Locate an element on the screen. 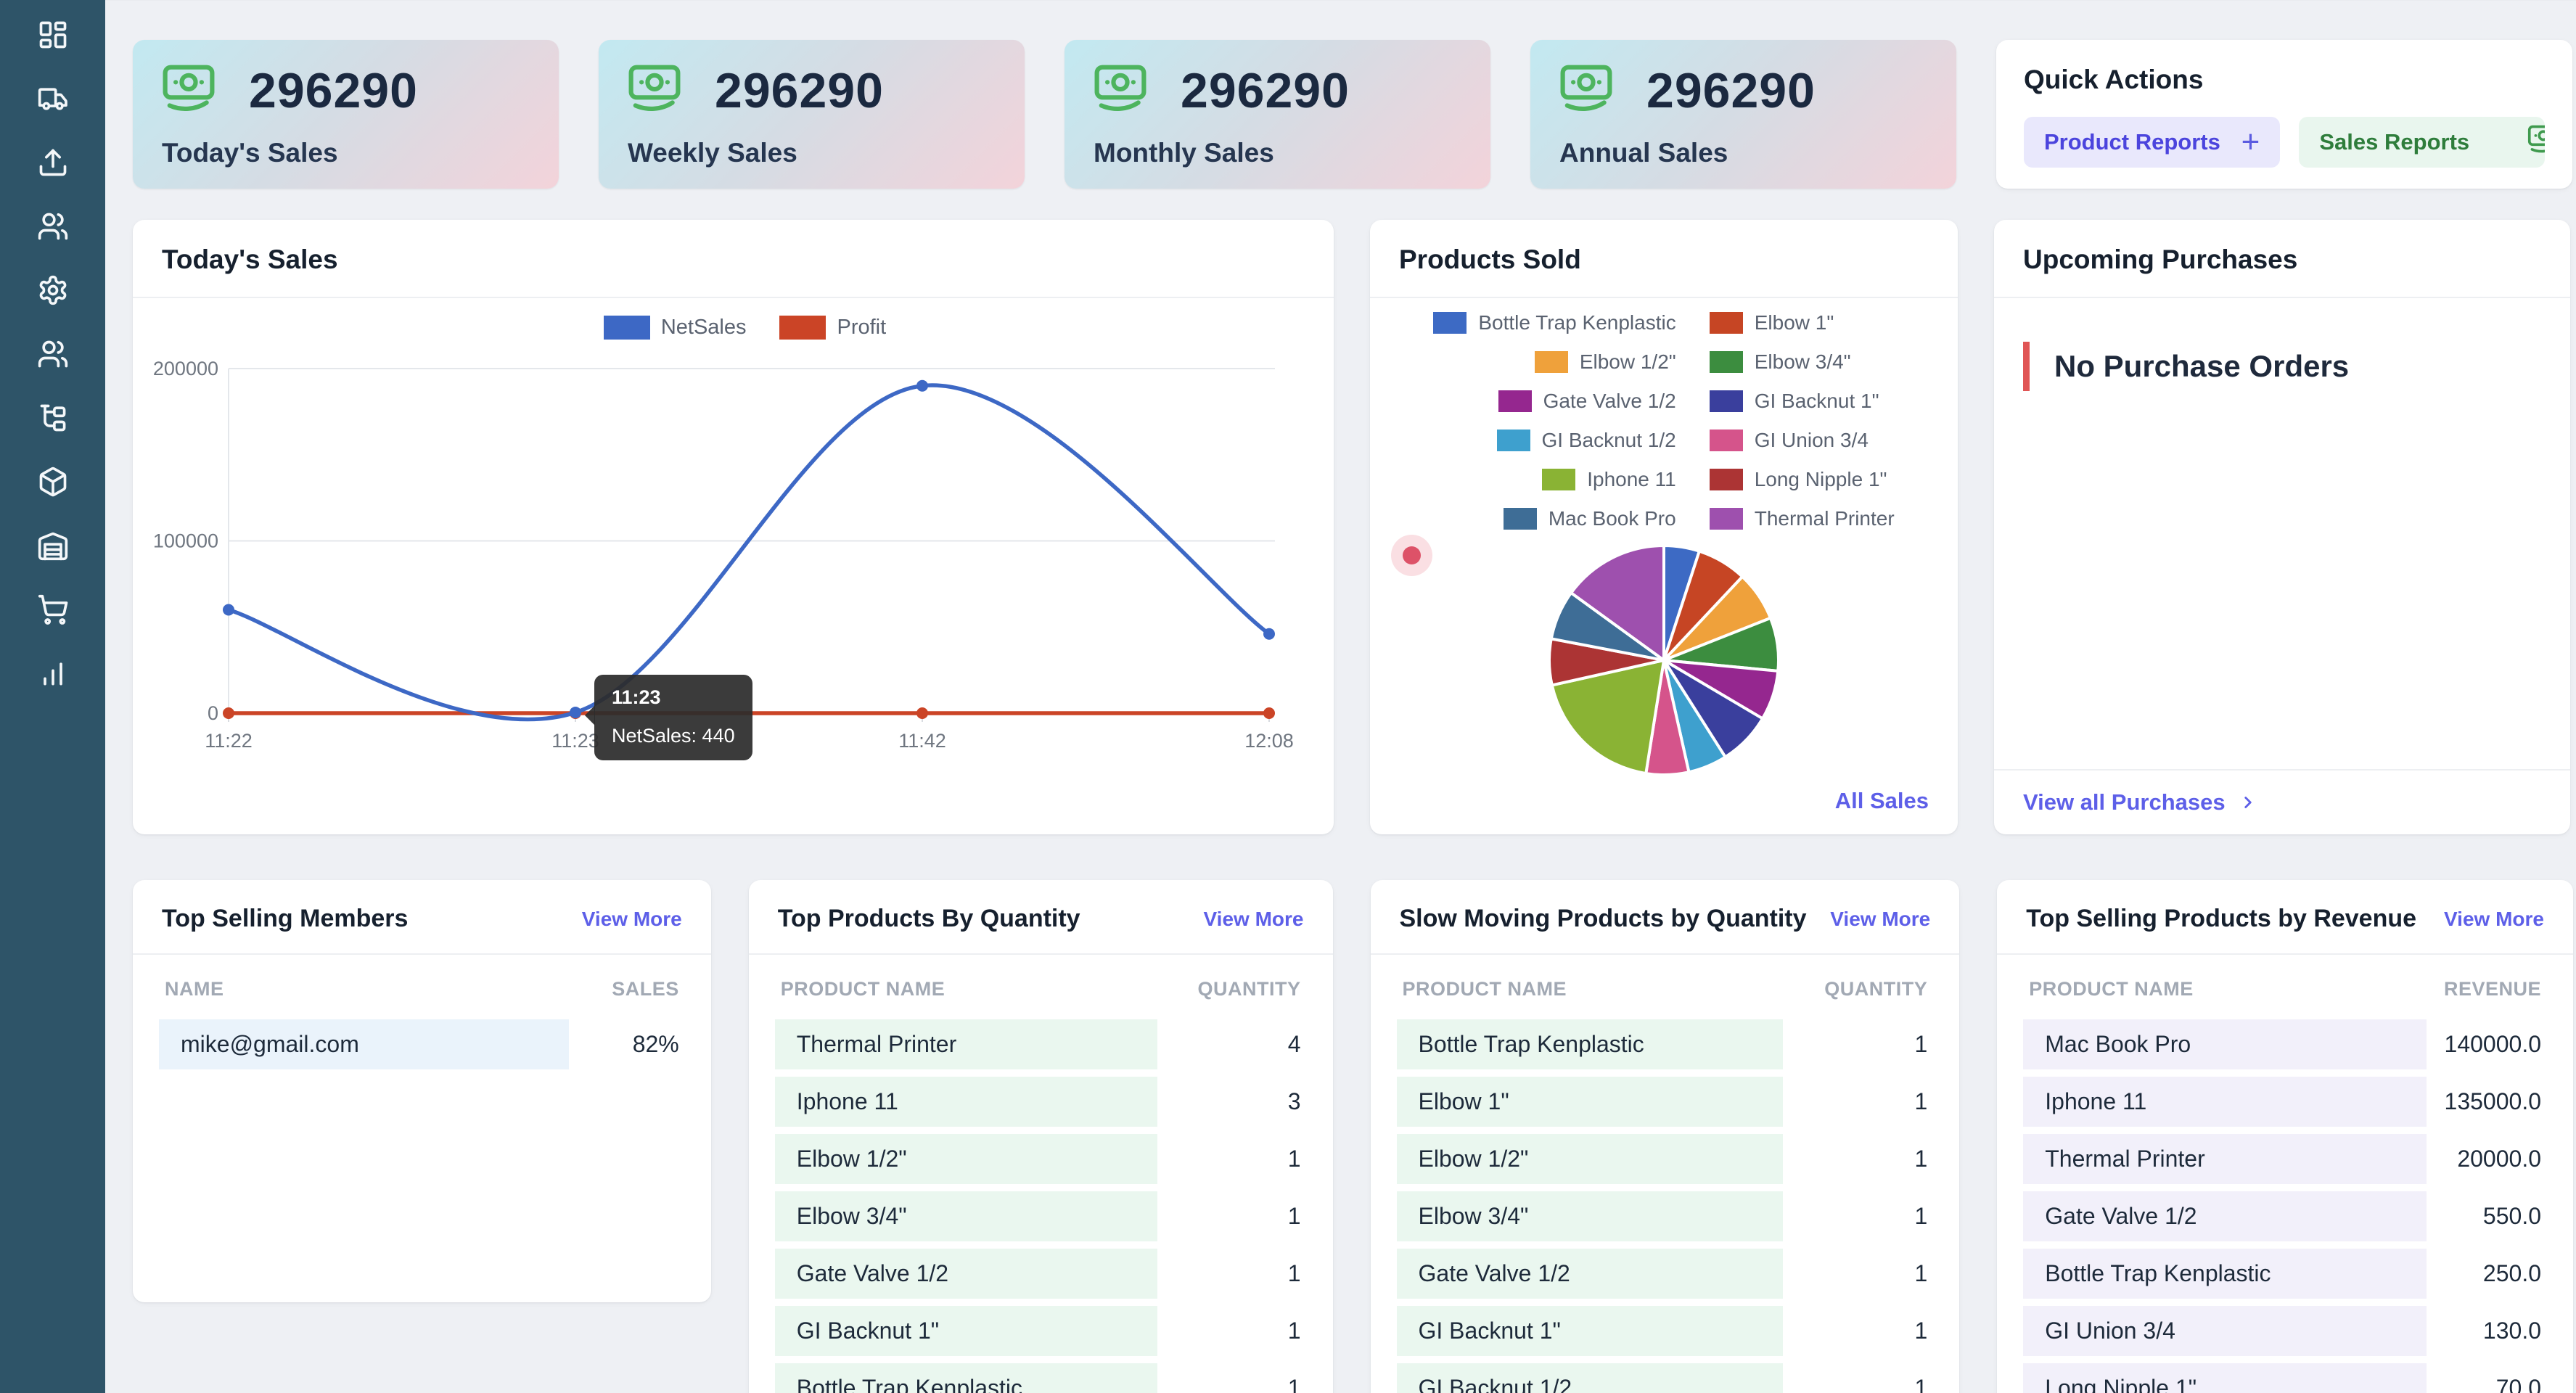 This screenshot has width=2576, height=1393. stat-label: Monthly Sales is located at coordinates (1184, 153).